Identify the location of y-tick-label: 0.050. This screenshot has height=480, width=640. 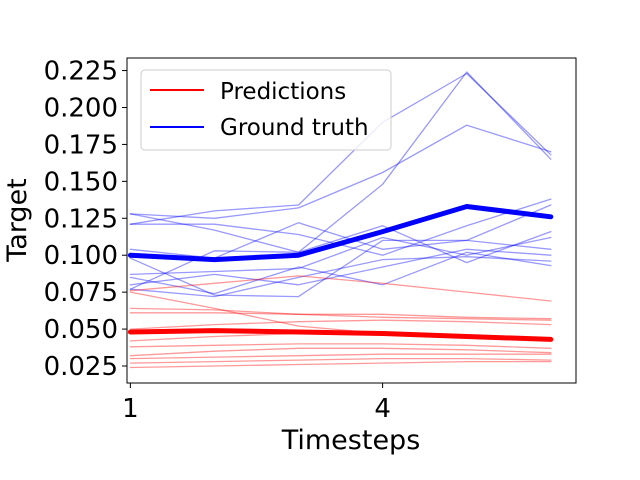
(81, 330).